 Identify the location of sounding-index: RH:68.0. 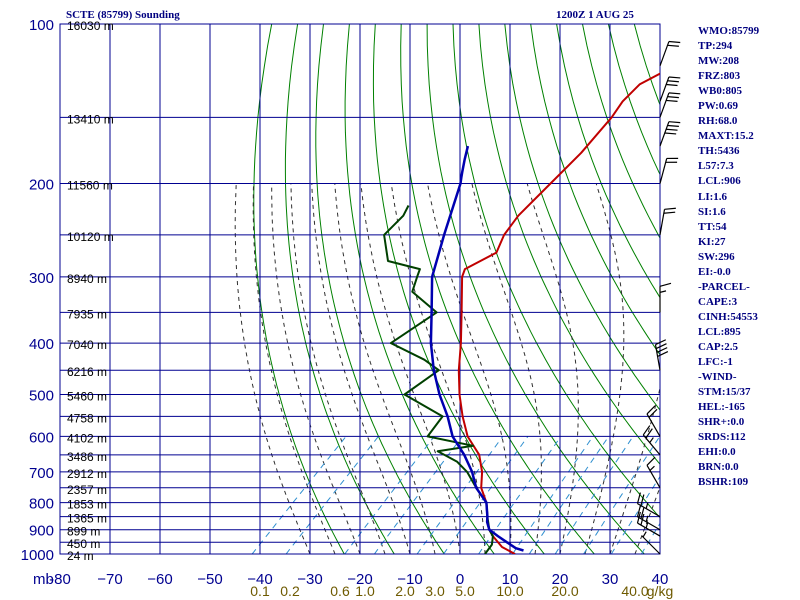
(718, 121).